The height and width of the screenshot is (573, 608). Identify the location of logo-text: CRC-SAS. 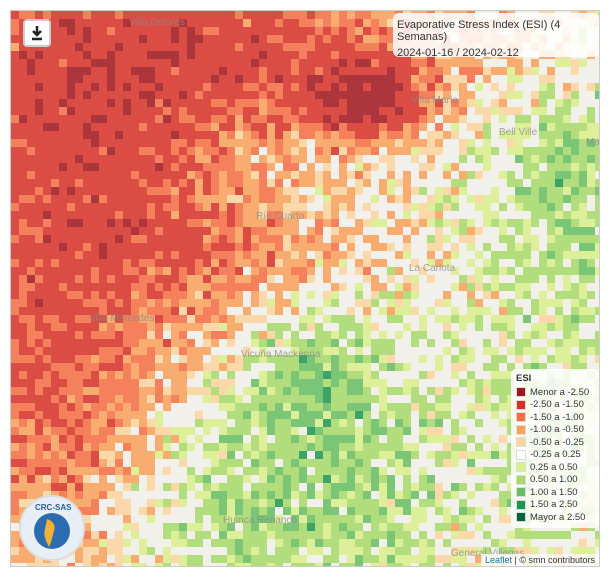
(53, 507).